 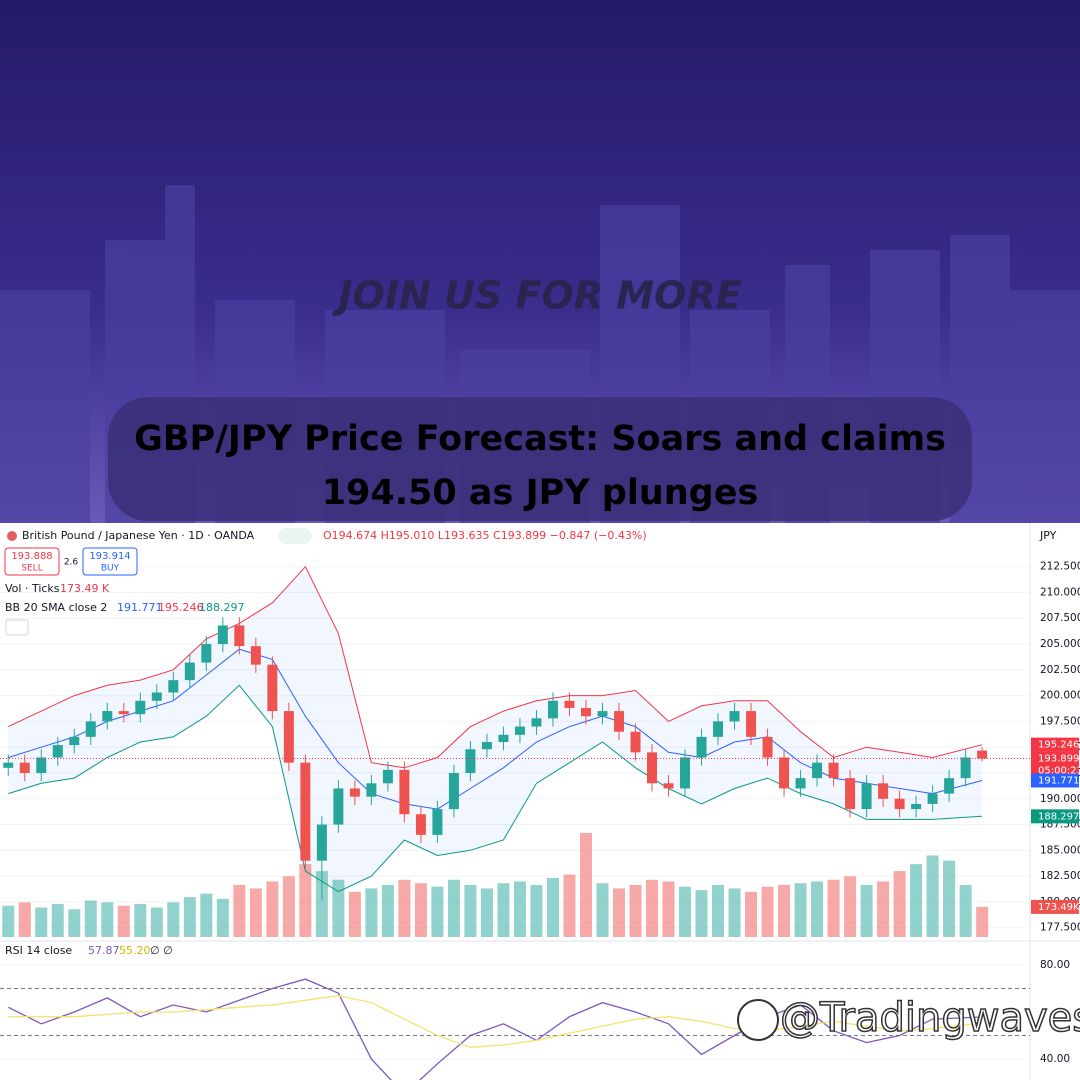 I want to click on buy-button, so click(x=110, y=561).